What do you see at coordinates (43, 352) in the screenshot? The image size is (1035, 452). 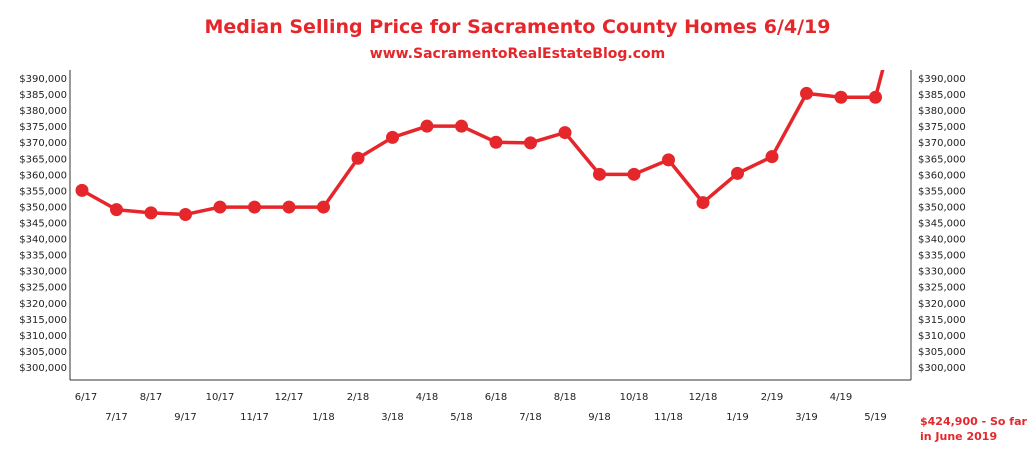 I see `y-tick-label-left: $305,000` at bounding box center [43, 352].